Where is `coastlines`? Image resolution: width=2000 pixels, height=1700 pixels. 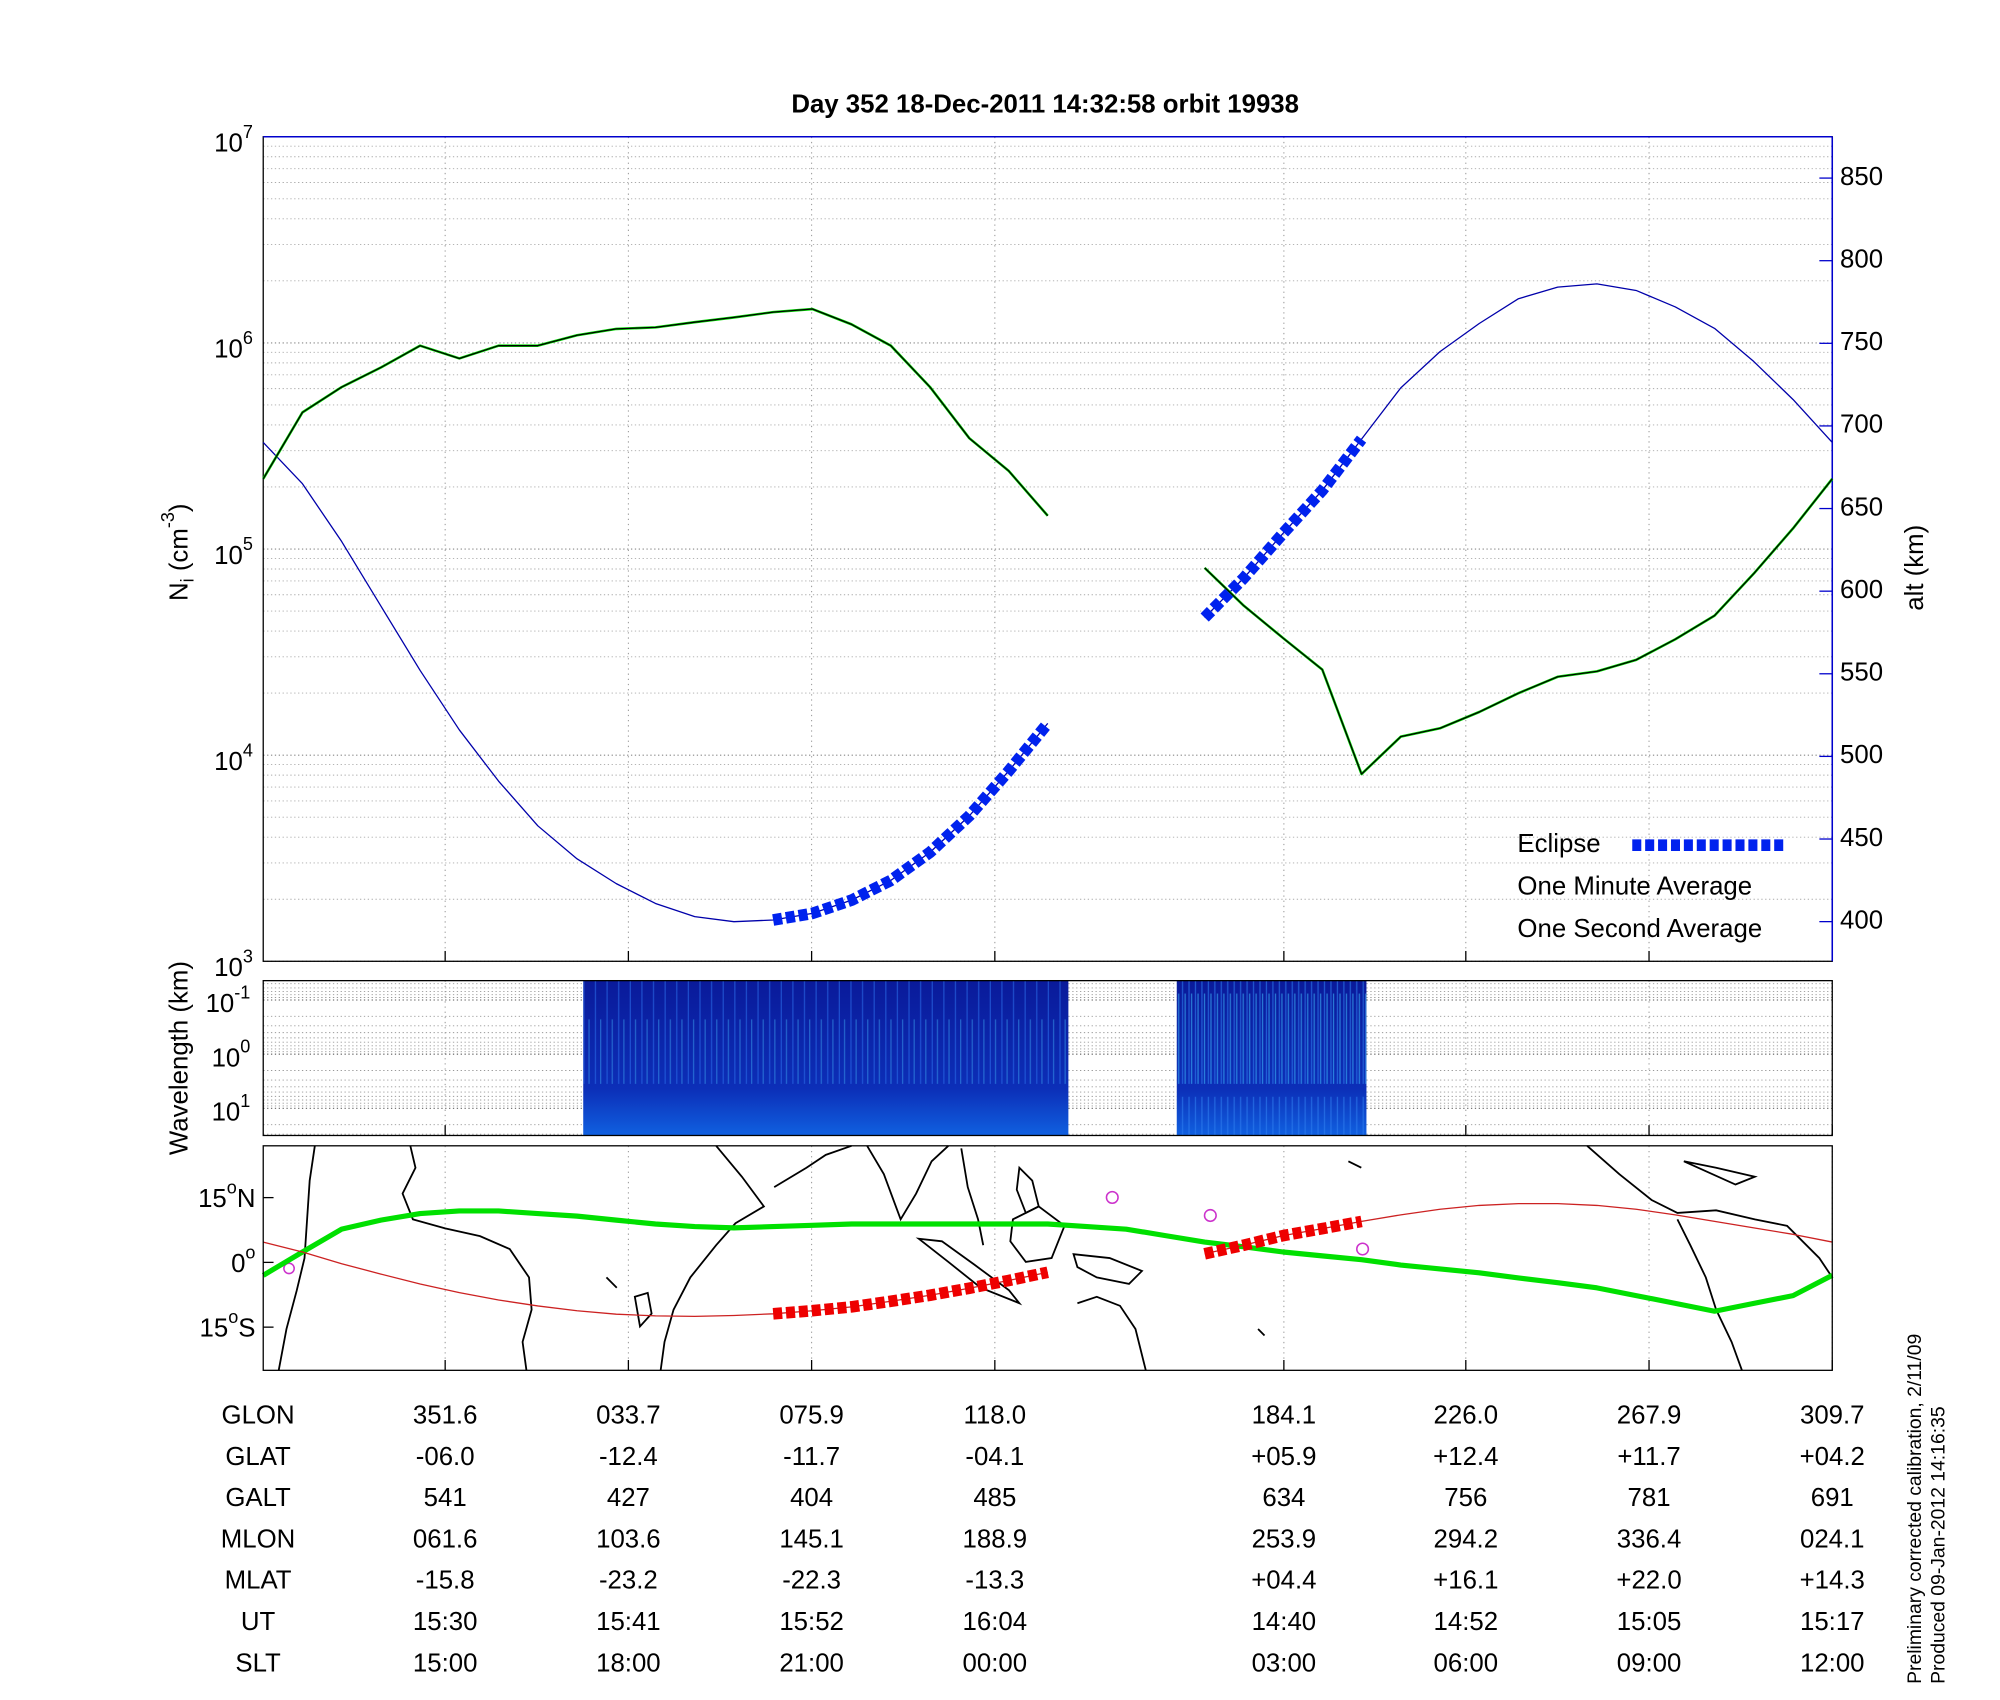 coastlines is located at coordinates (1055, 1257).